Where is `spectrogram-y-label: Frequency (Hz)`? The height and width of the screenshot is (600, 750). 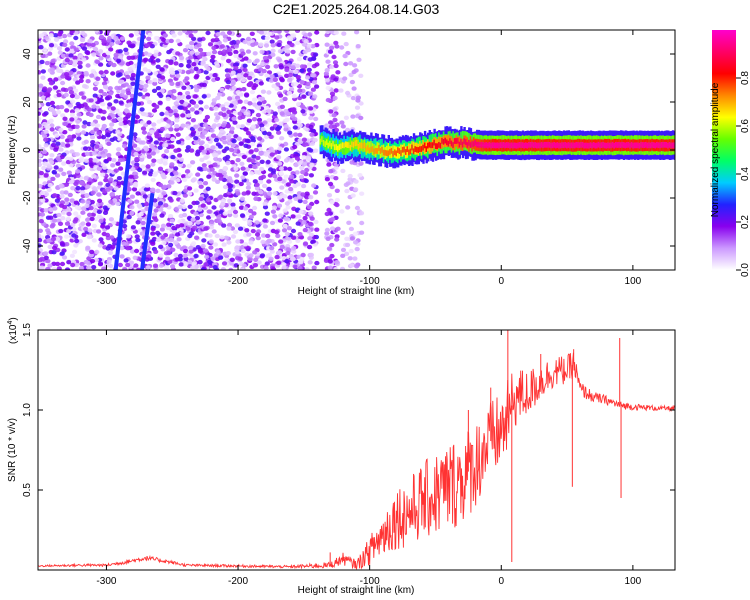 spectrogram-y-label: Frequency (Hz) is located at coordinates (12, 150).